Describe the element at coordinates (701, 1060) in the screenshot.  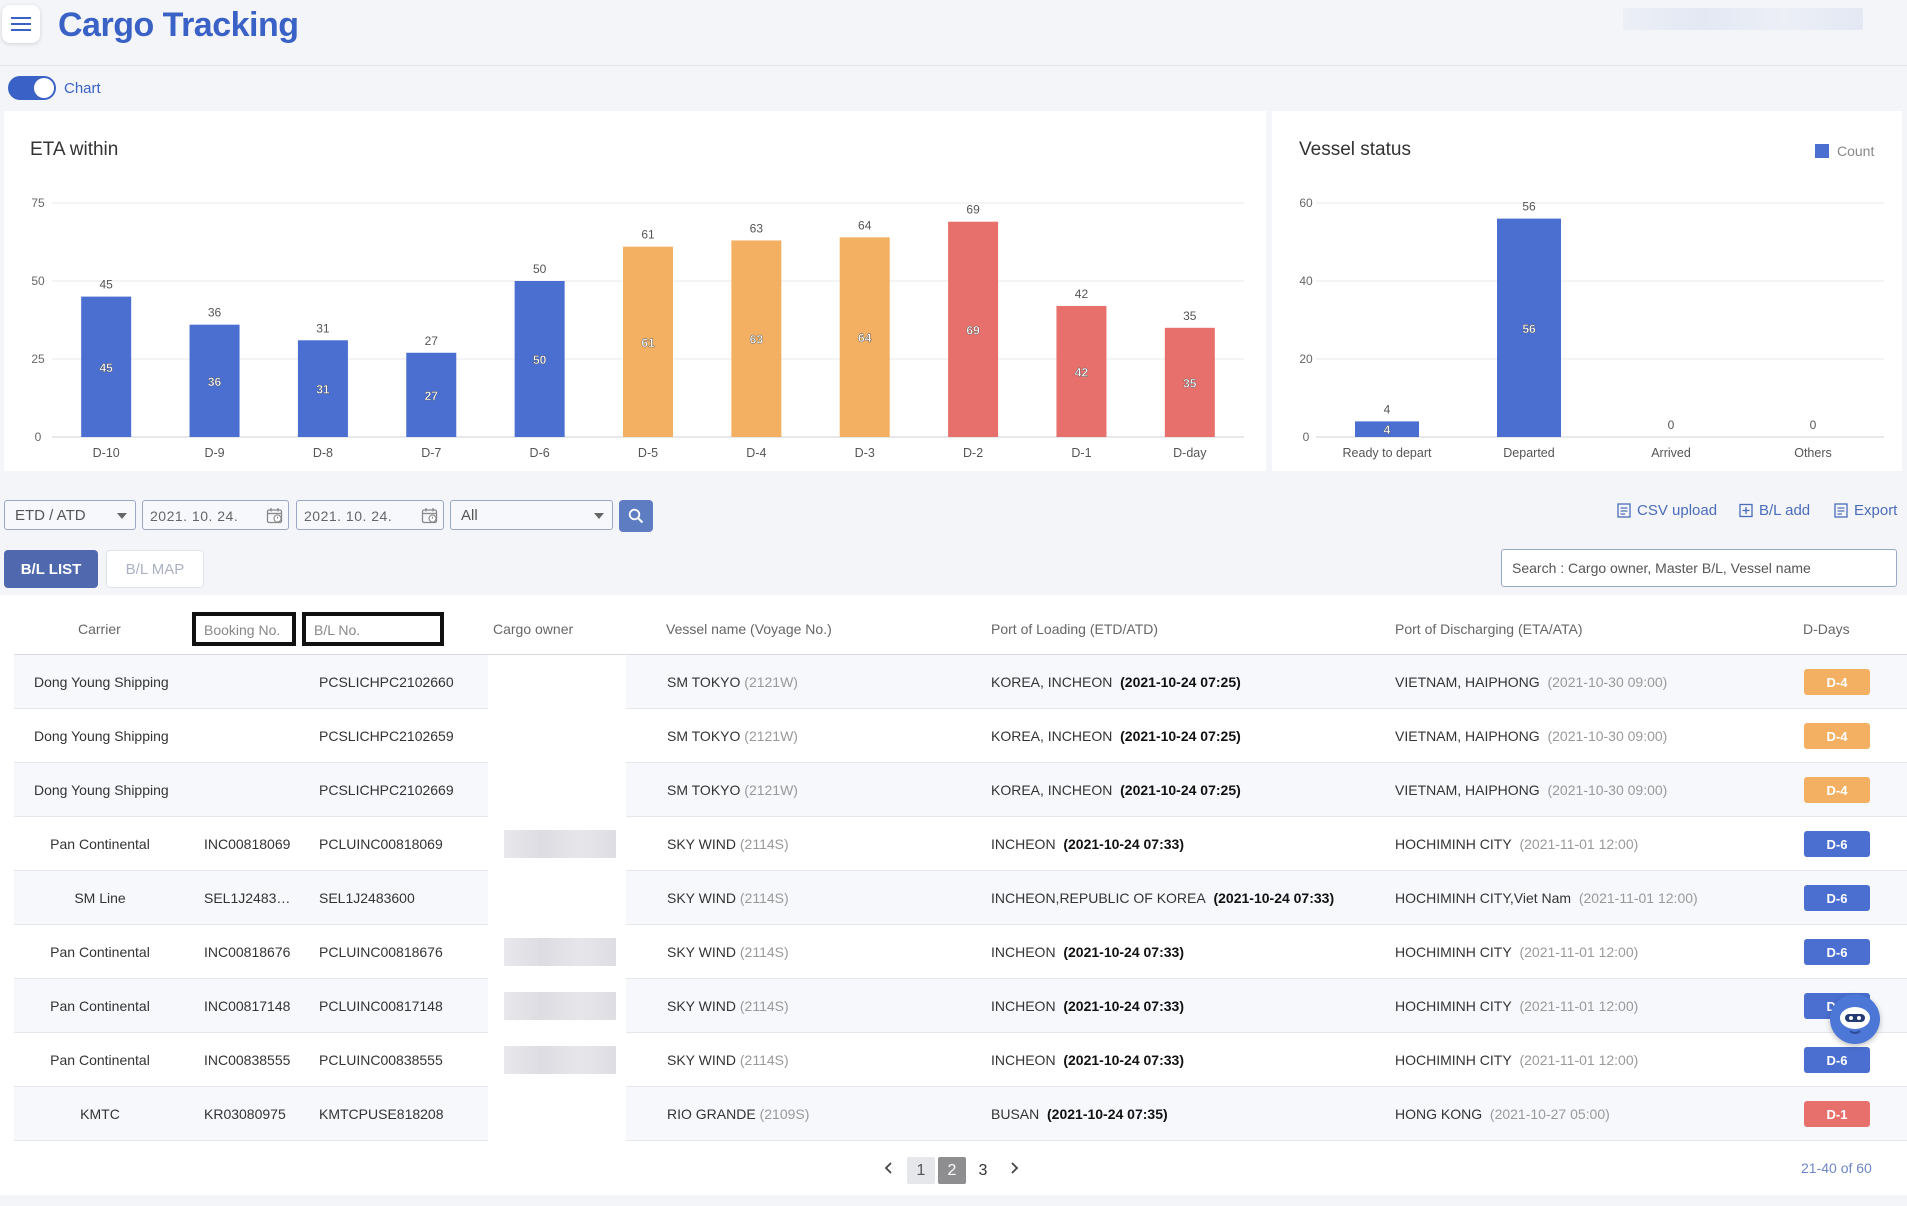
I see `vessel-name: SKY WIND` at that location.